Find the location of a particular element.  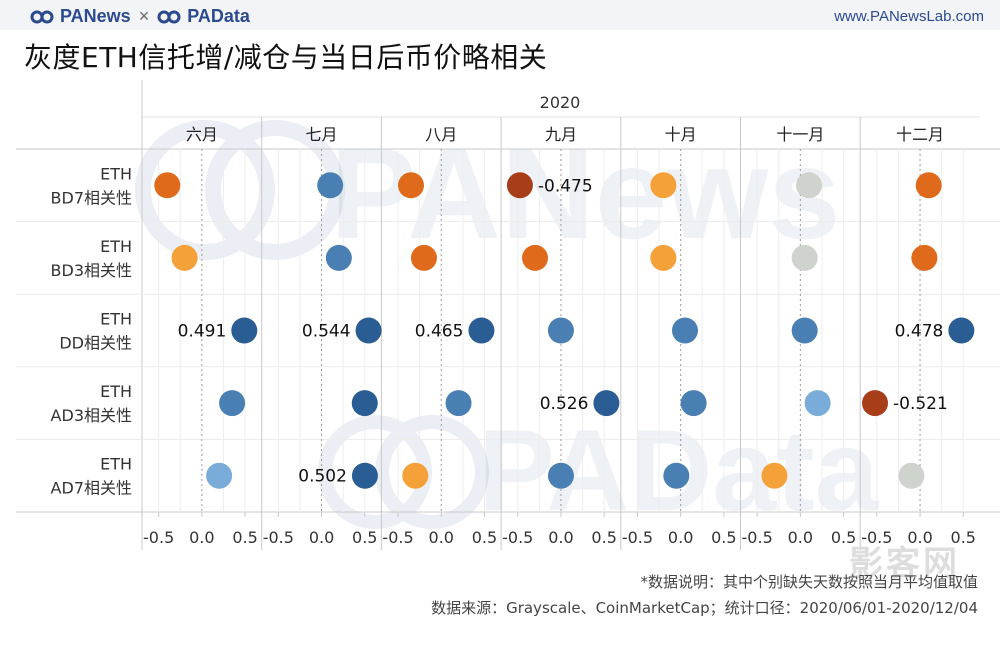

row-label-line2: BD7相关性 is located at coordinates (91, 197).